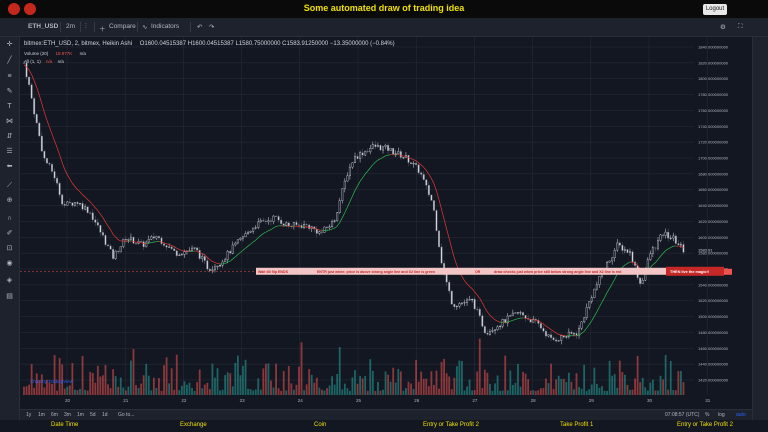 The height and width of the screenshot is (432, 768). Describe the element at coordinates (9, 185) in the screenshot. I see `measure-icon: ⟋` at that location.